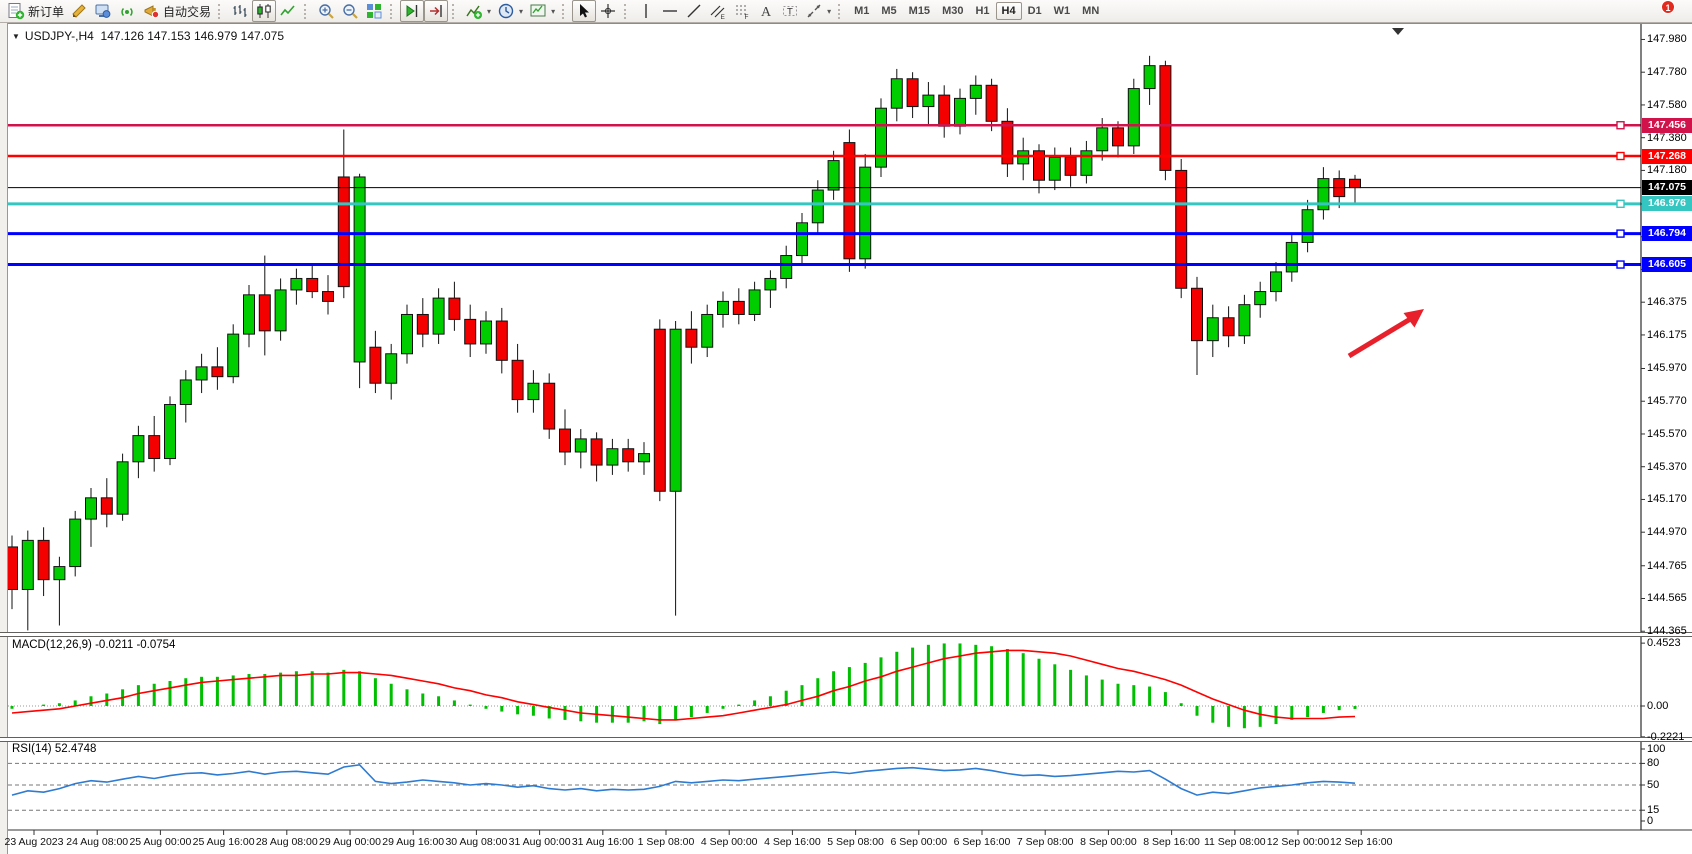 This screenshot has width=1692, height=854. I want to click on timeframe-h4-label: H4, so click(1008, 11).